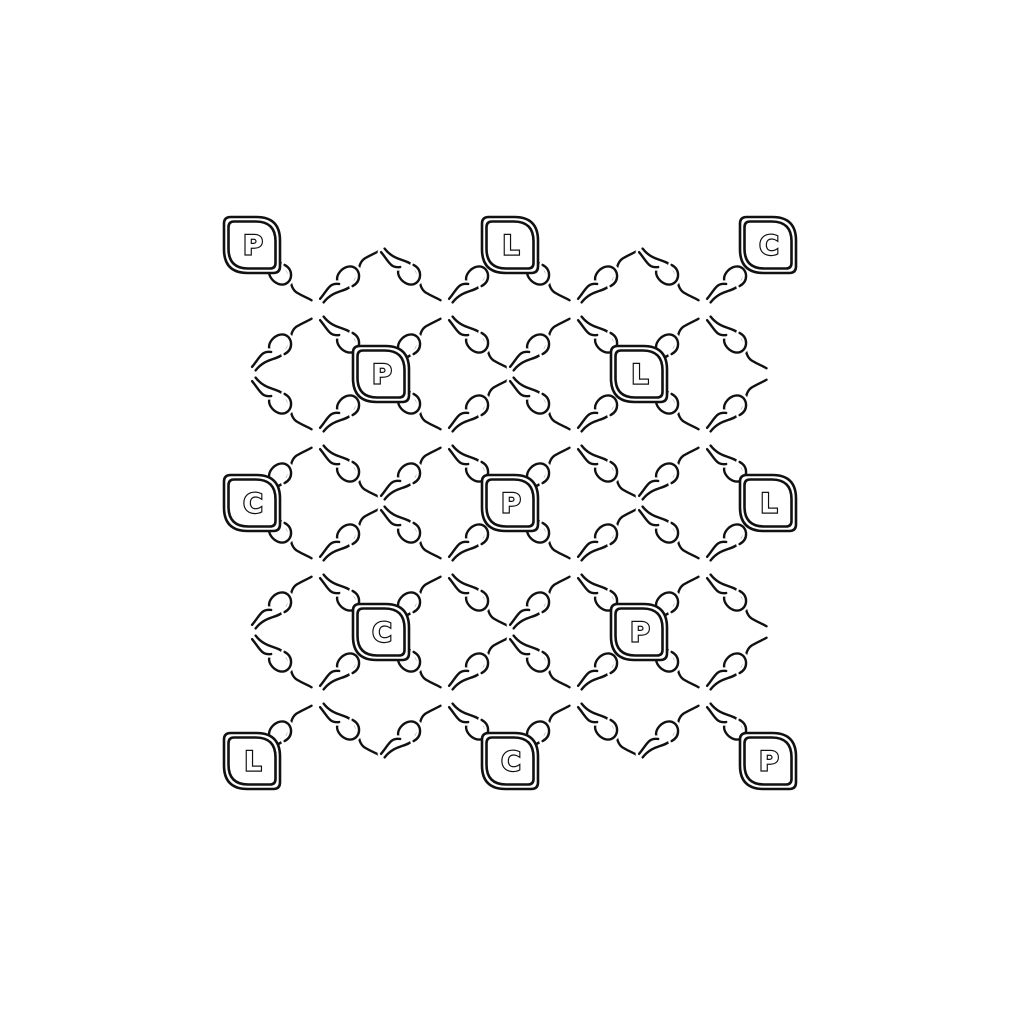 The image size is (1024, 1029). I want to click on tile-letter: C, so click(382, 633).